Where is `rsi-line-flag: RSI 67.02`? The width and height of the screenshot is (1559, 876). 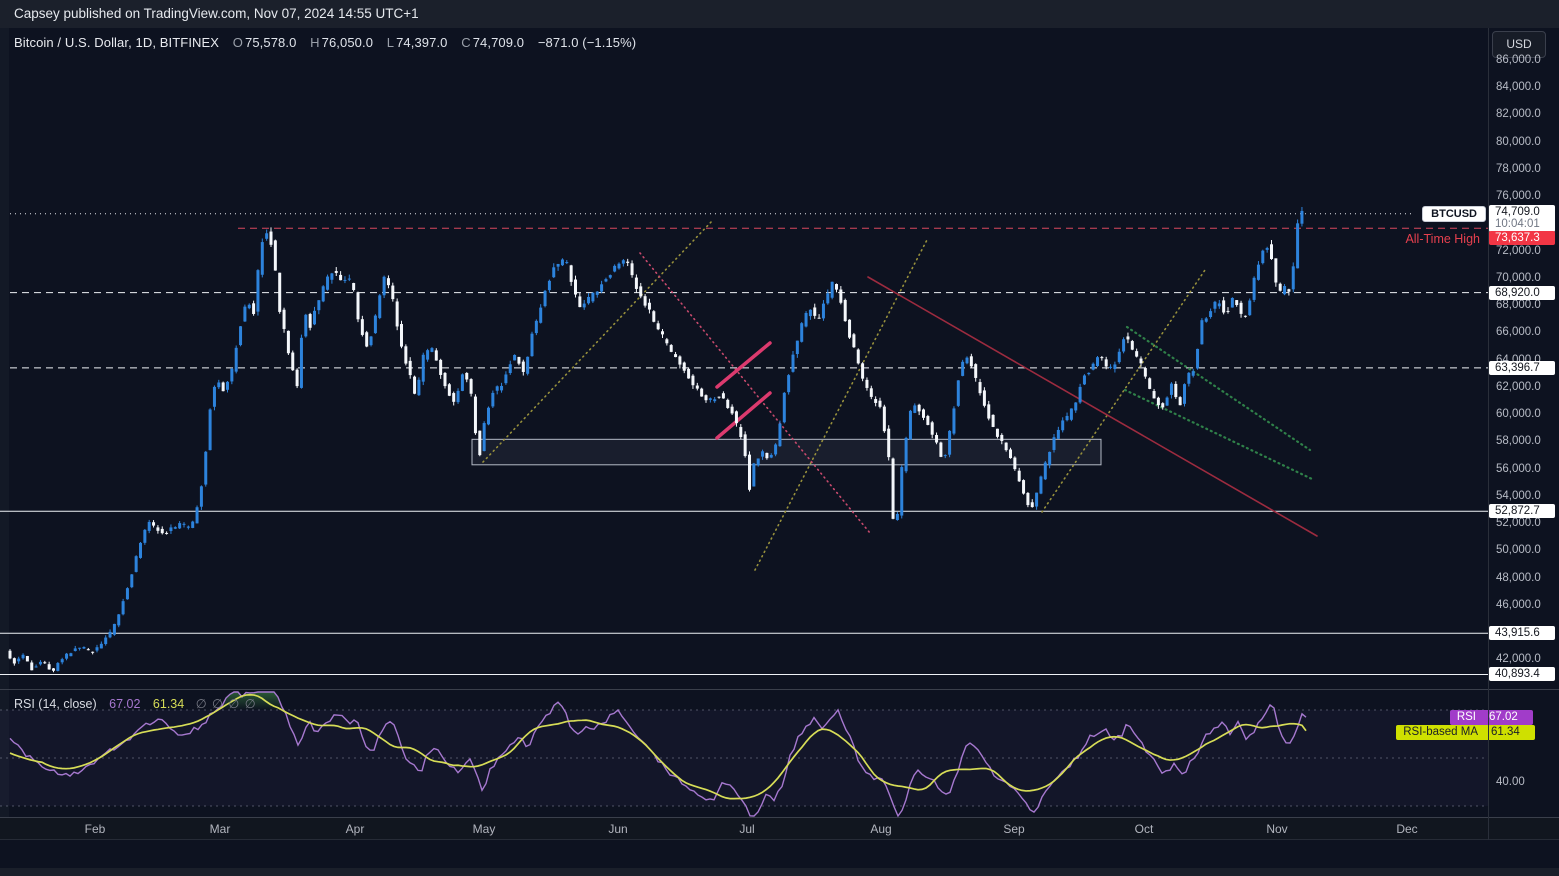 rsi-line-flag: RSI 67.02 is located at coordinates (1491, 717).